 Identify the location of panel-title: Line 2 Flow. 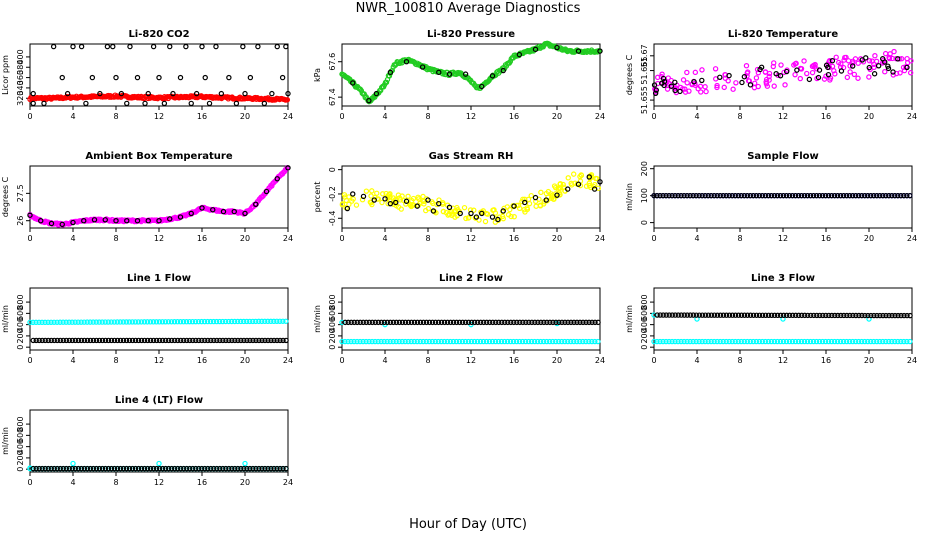
(471, 278).